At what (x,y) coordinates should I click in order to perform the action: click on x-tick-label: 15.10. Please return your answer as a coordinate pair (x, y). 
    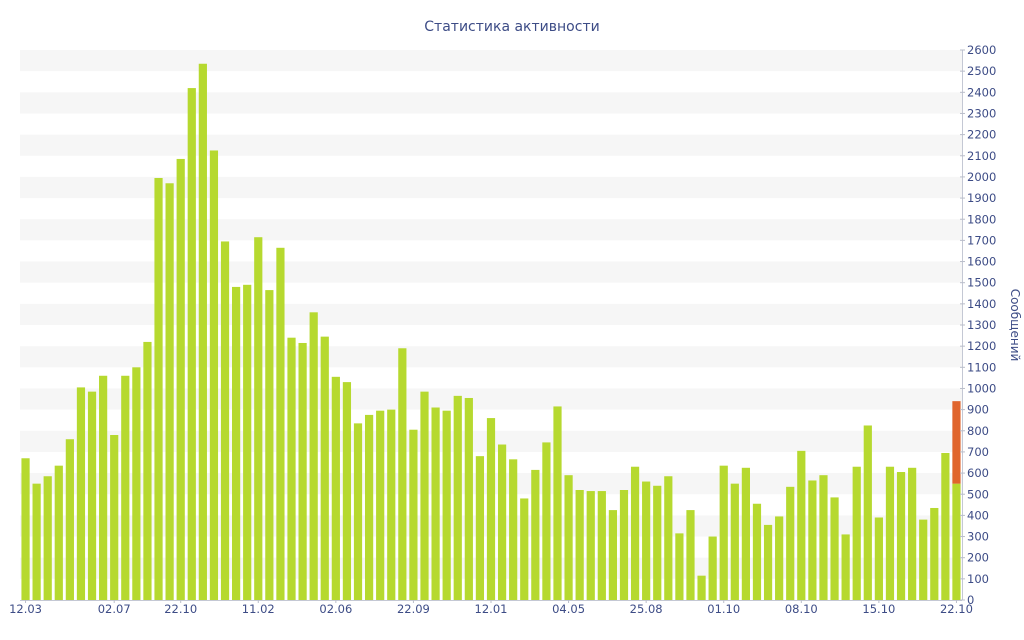
    Looking at the image, I should click on (878, 609).